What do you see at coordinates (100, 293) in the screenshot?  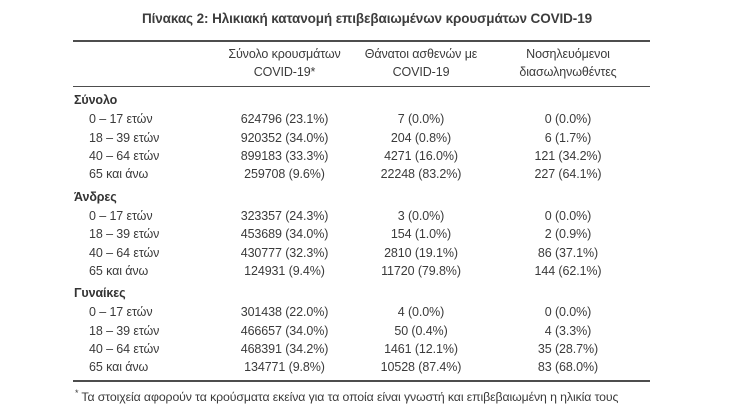 I see `section-women-label: Γυναίκες` at bounding box center [100, 293].